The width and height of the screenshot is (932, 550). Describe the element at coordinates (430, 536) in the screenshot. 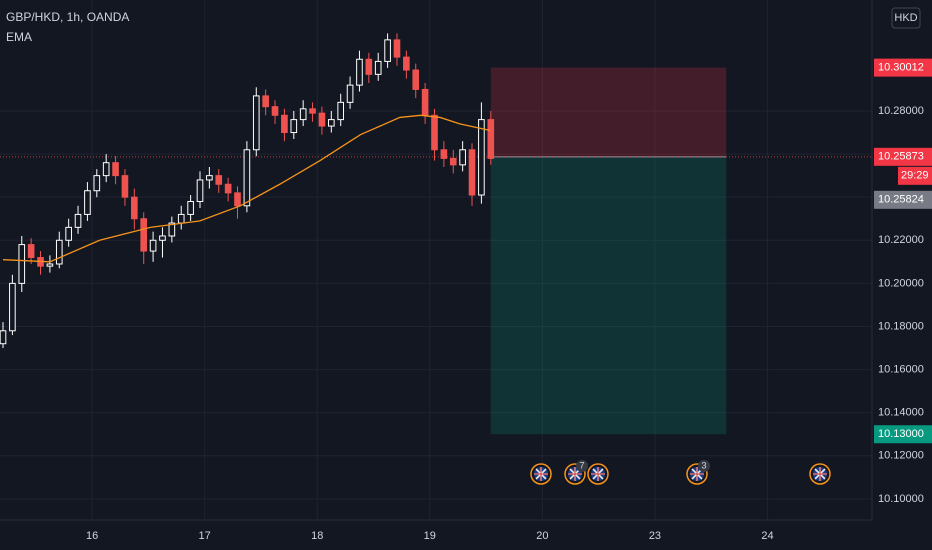

I see `x-tick-label: 19` at that location.